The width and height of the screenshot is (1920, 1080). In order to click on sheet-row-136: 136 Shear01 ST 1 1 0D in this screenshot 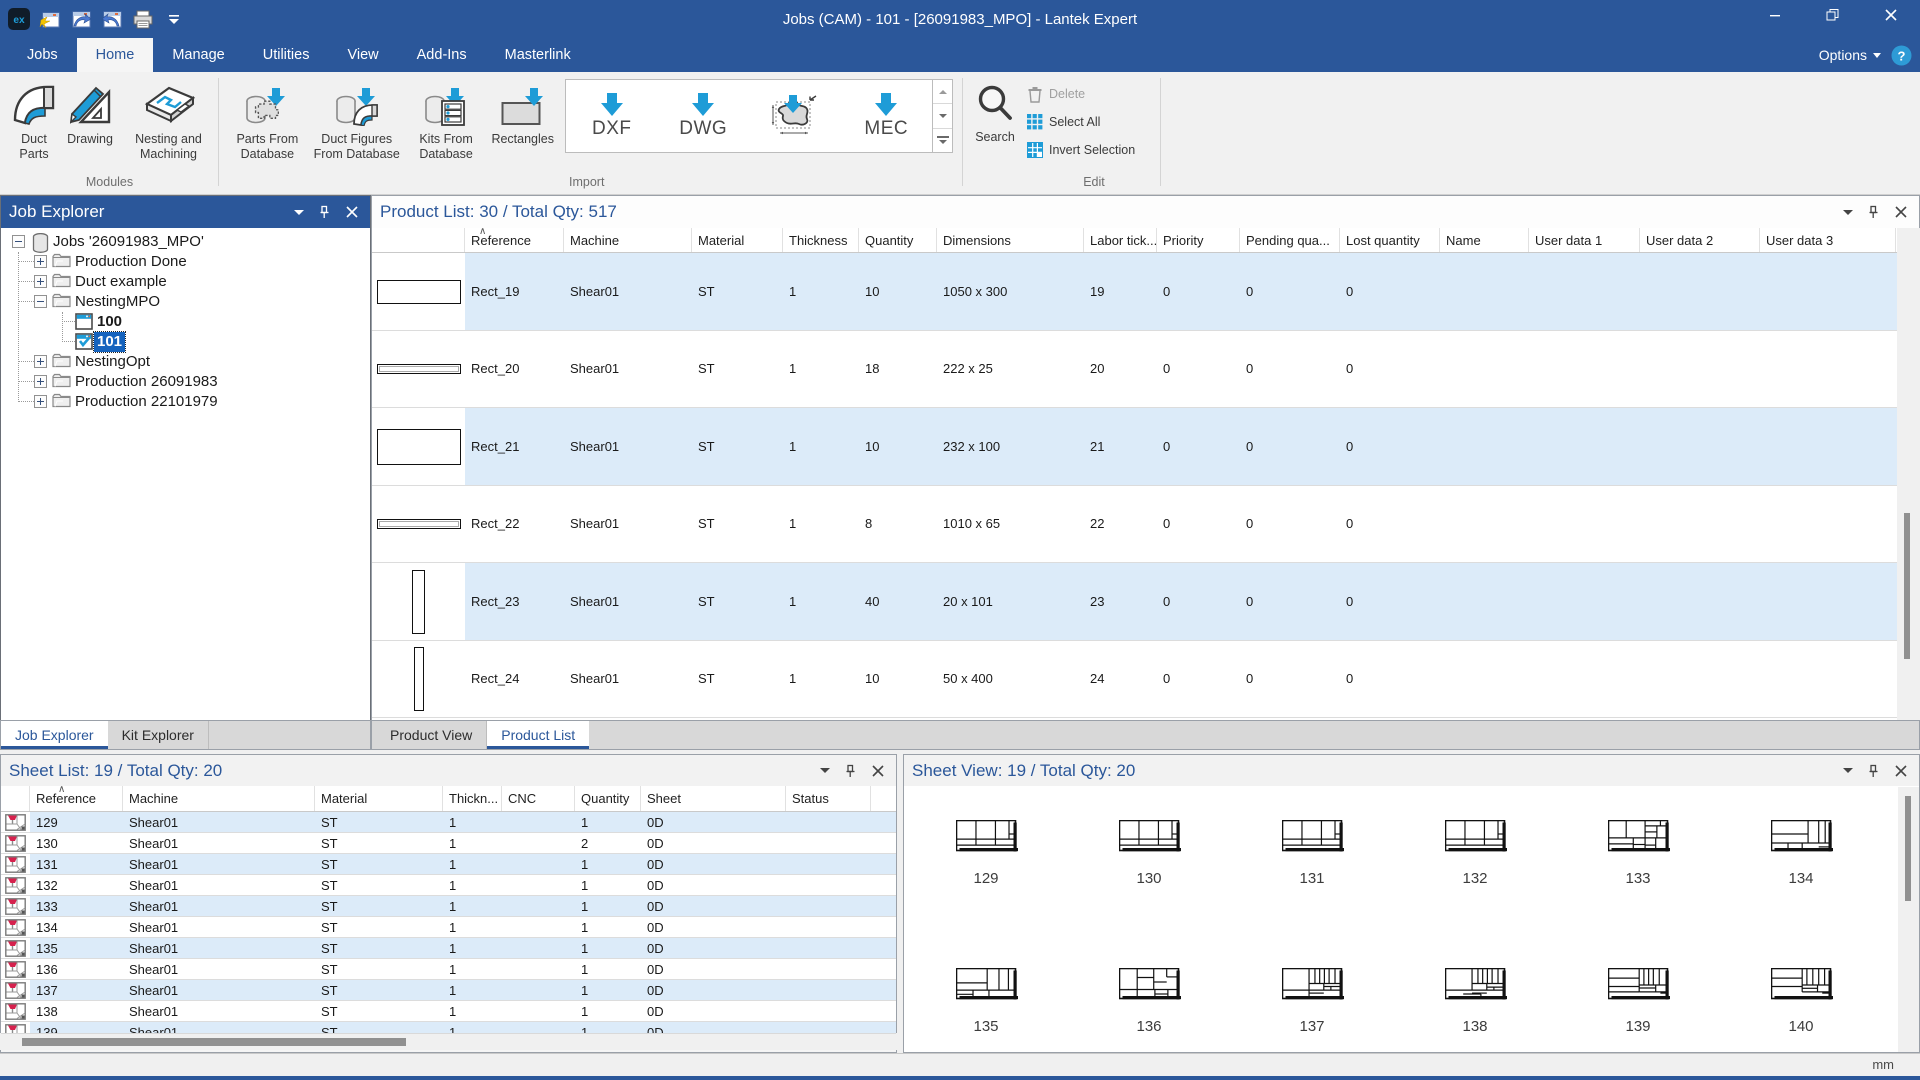, I will do `click(448, 969)`.